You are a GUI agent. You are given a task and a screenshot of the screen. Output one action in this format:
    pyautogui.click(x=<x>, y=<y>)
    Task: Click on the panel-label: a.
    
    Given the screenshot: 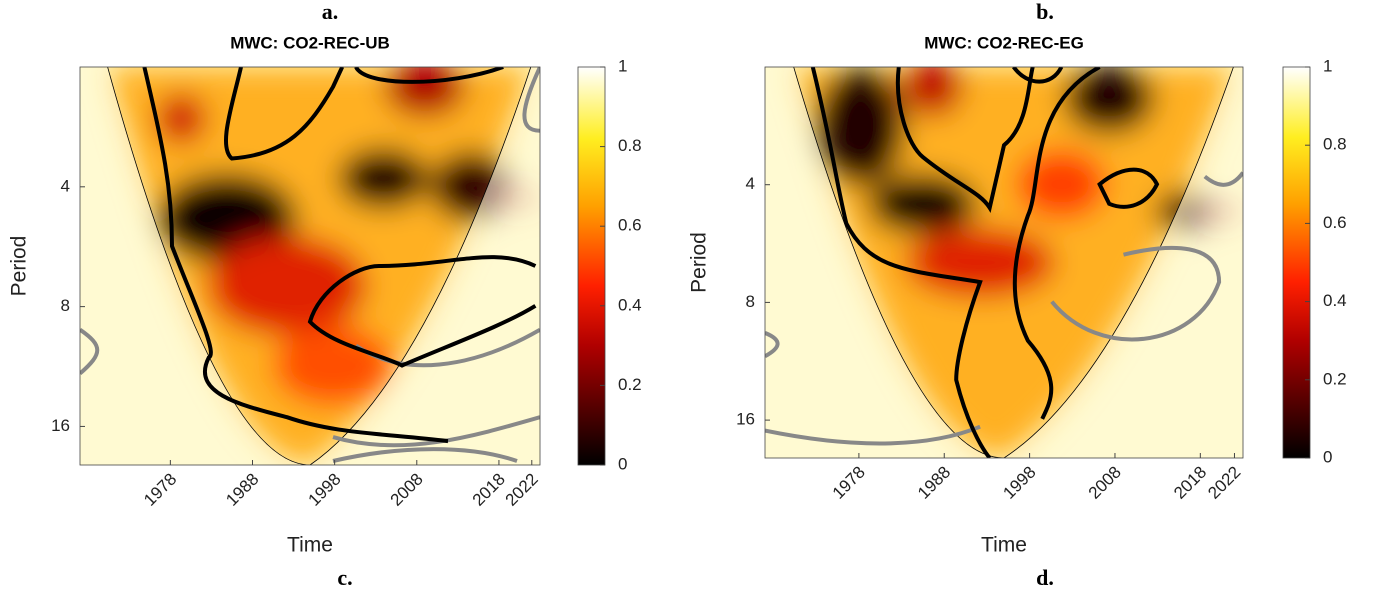 What is the action you would take?
    pyautogui.click(x=330, y=12)
    